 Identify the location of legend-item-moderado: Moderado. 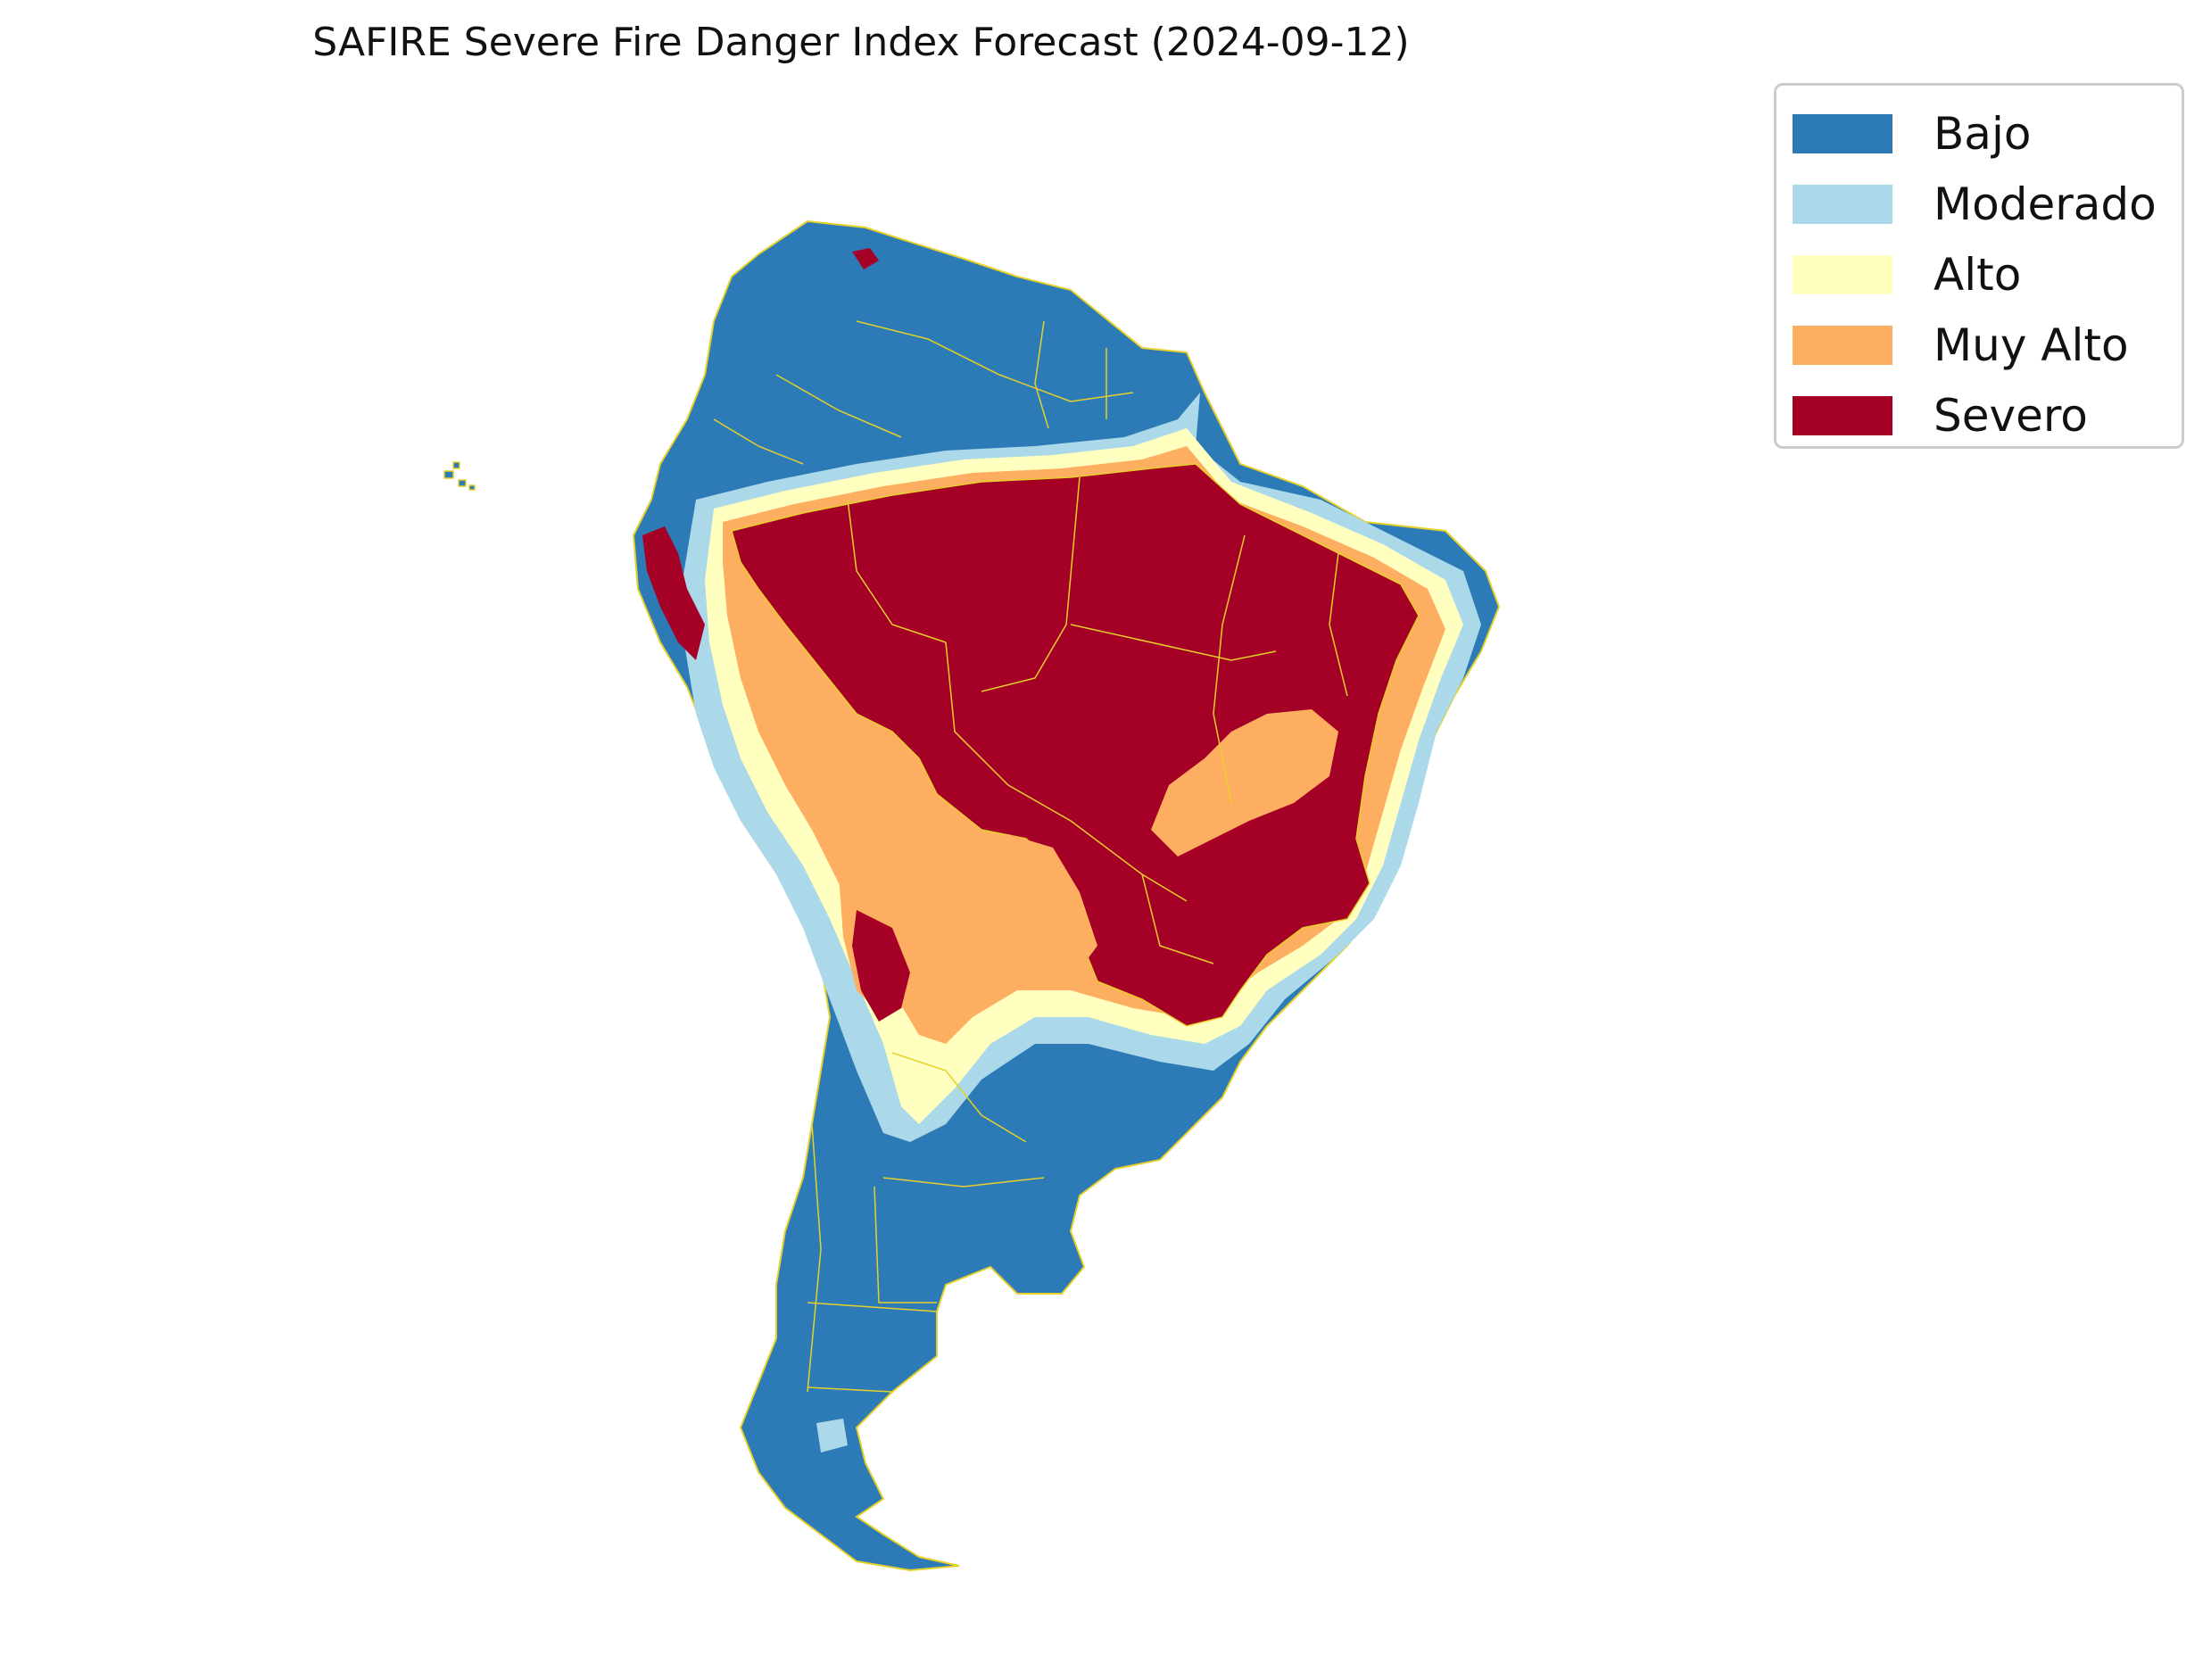
(1987, 204).